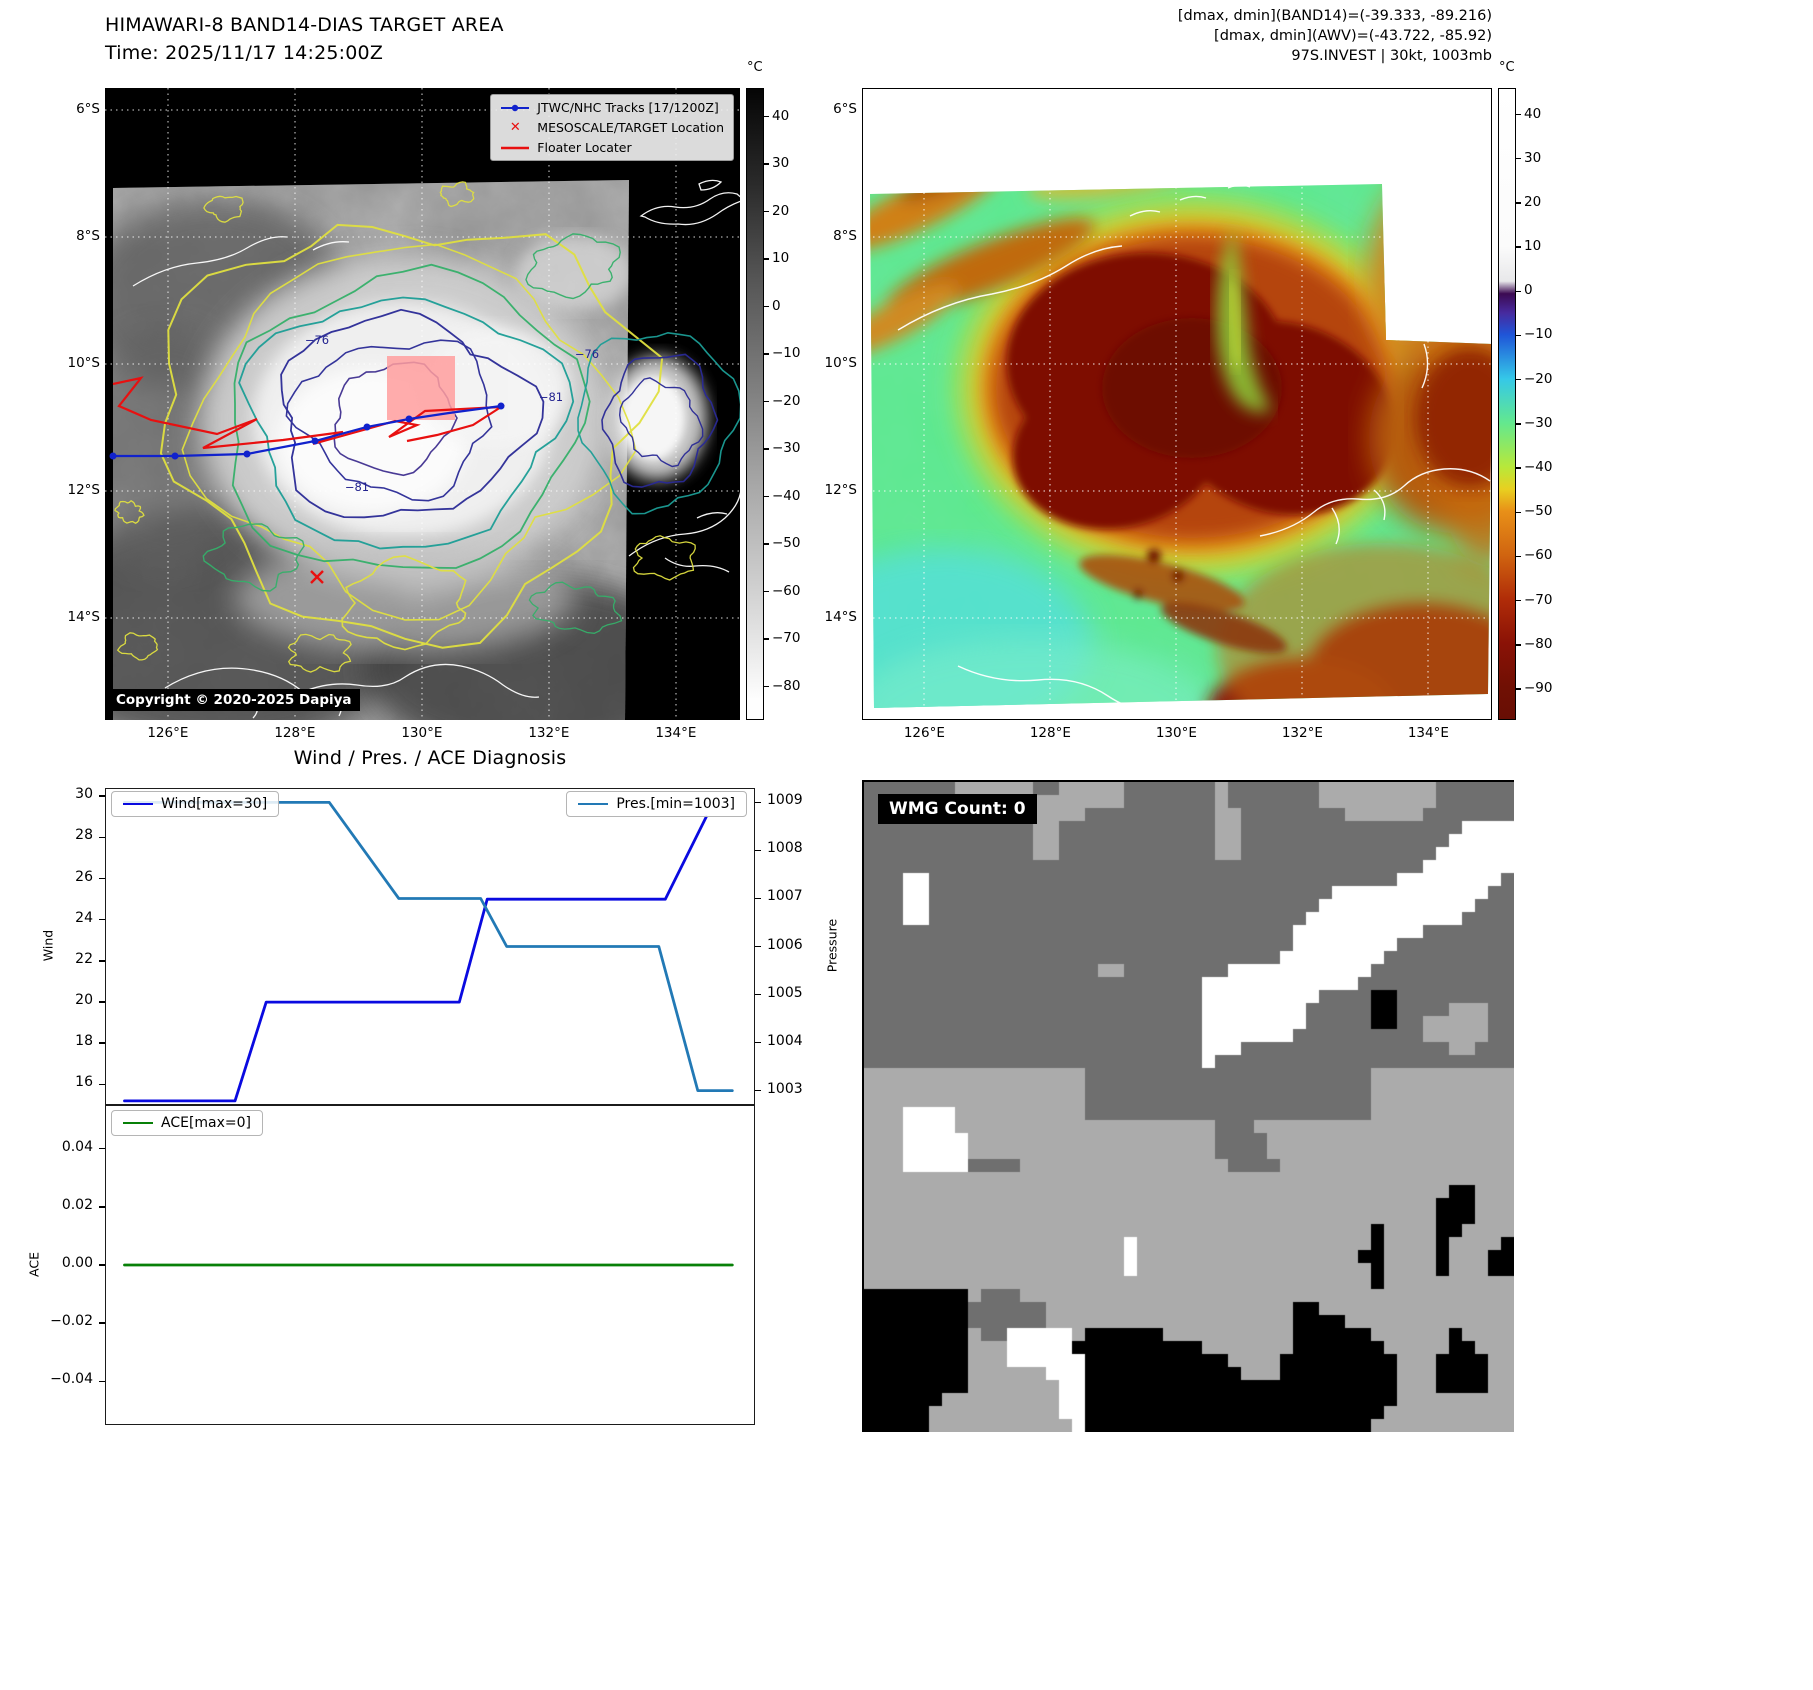 The image size is (1813, 1690). I want to click on map-grid, so click(1177, 404).